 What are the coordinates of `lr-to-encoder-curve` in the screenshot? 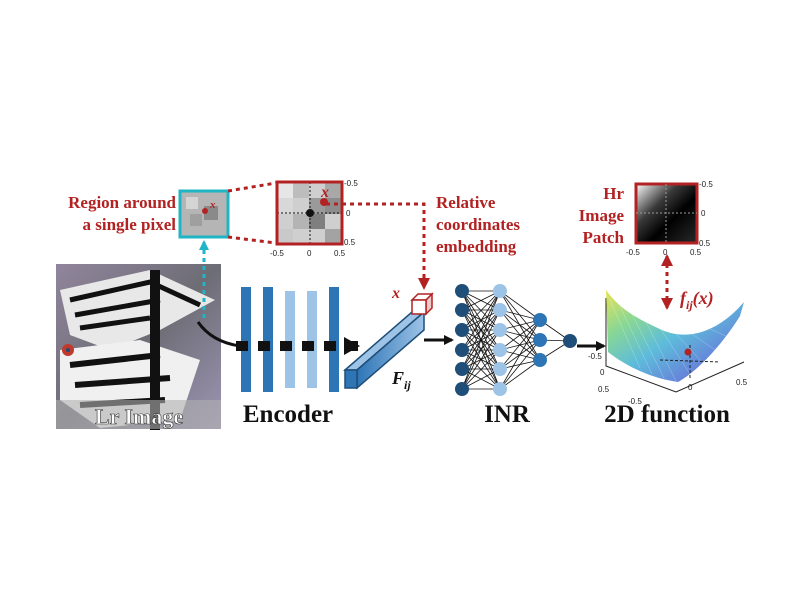 It's located at (218, 334).